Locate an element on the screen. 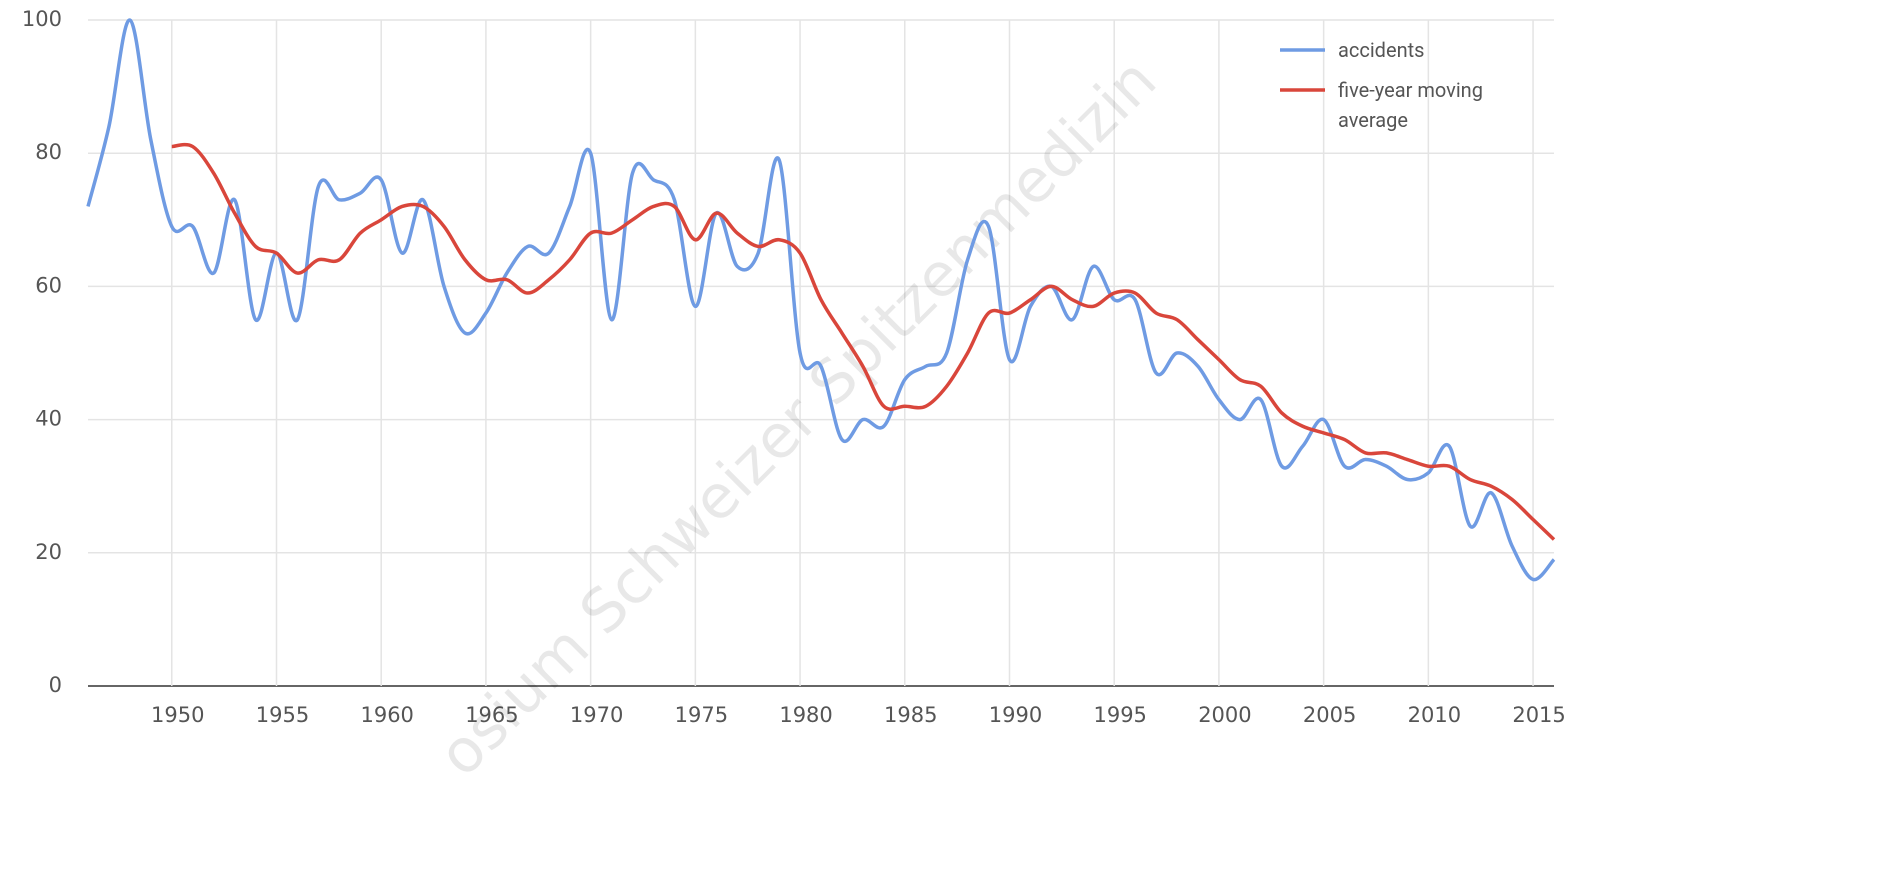 This screenshot has height=886, width=1877. legend-label: accidents is located at coordinates (1381, 50).